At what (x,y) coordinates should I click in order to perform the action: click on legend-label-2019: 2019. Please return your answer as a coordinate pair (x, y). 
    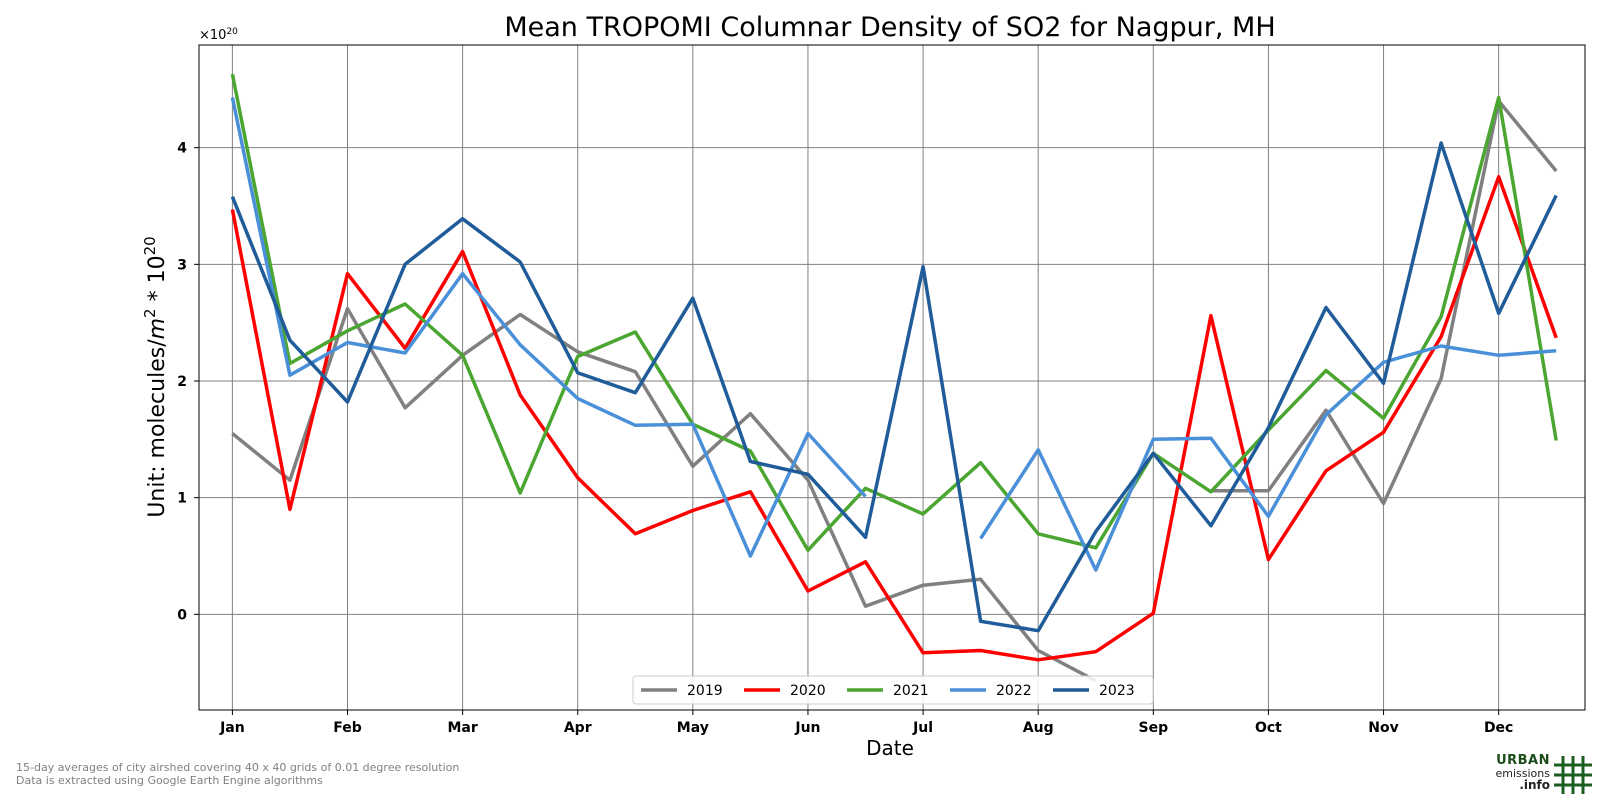
    Looking at the image, I should click on (705, 691).